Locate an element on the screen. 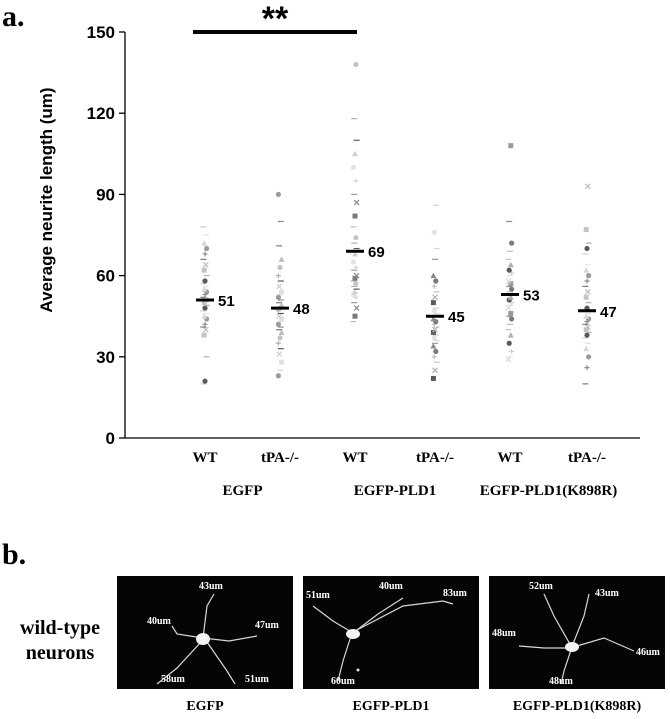  caption-egfp: EGFP is located at coordinates (205, 706).